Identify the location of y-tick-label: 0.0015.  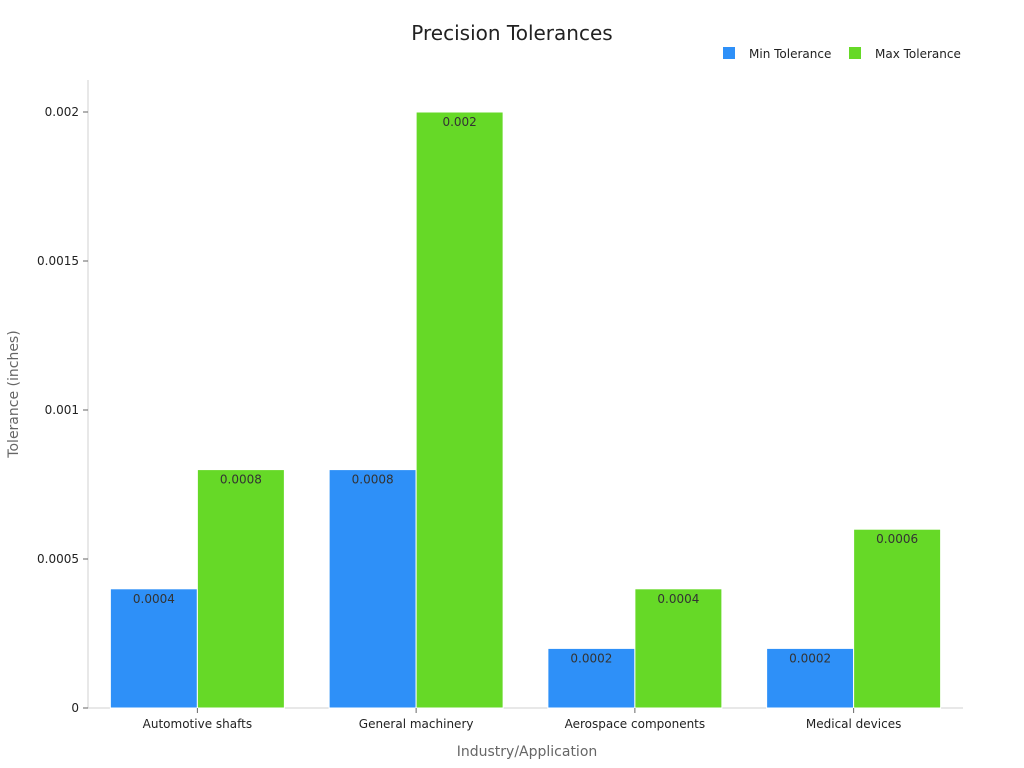
(58, 261).